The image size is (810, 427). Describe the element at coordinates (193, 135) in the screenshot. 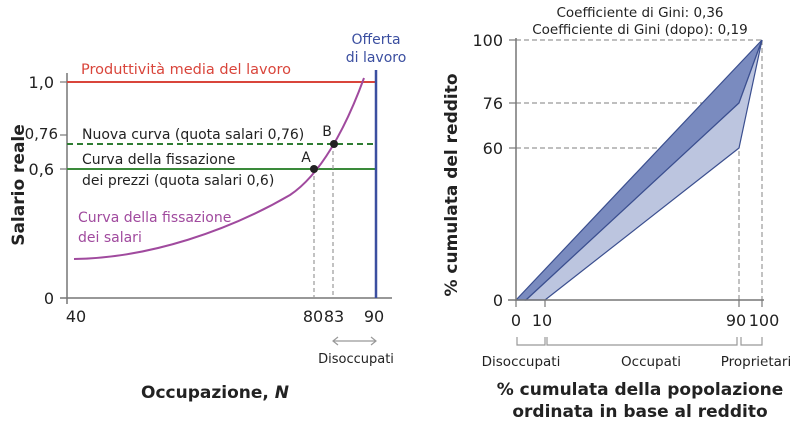

I see `new-curve-label: Nuova curva (quota salari 0,76)` at that location.